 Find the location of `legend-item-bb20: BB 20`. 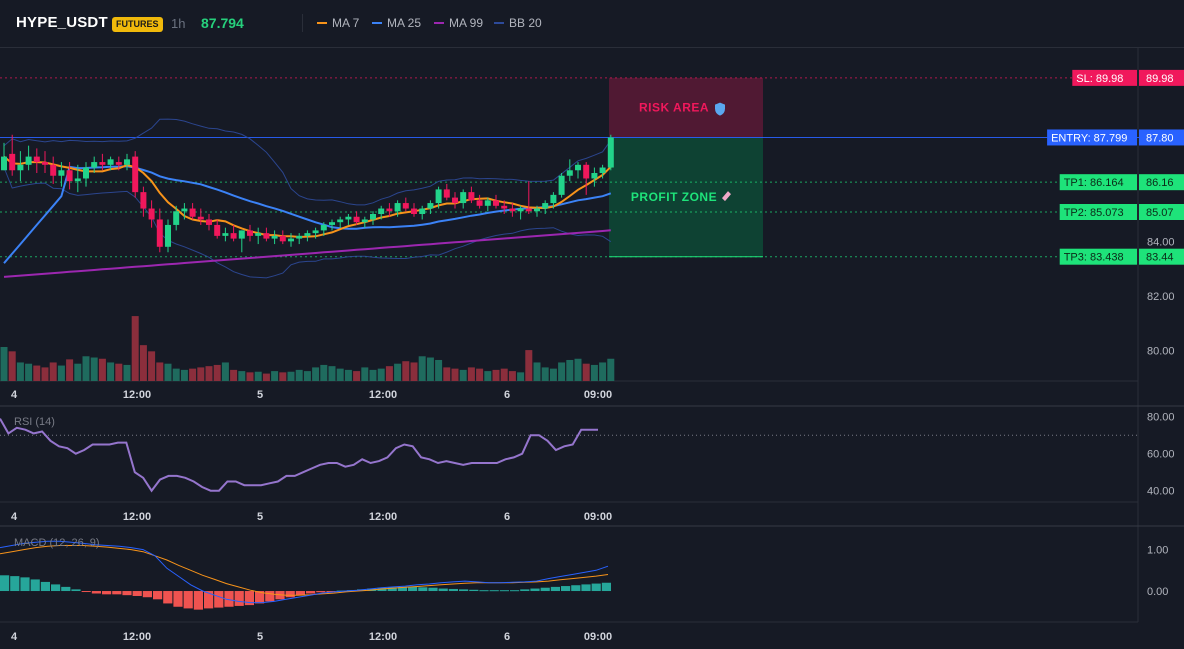

legend-item-bb20: BB 20 is located at coordinates (518, 23).